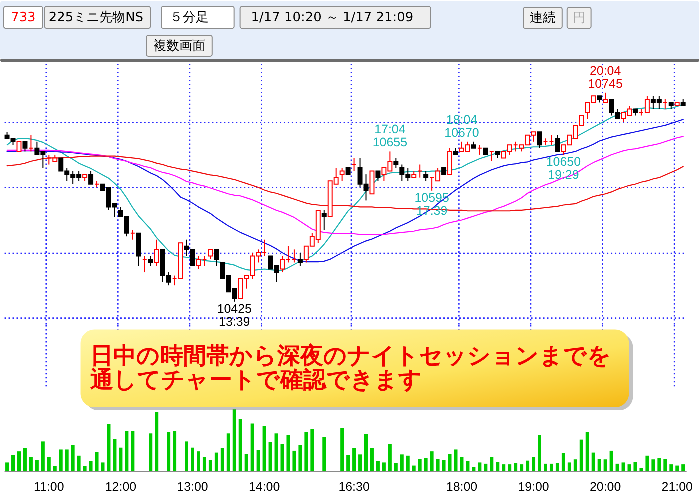  I want to click on x-tick-label: 11:00, so click(49, 487).